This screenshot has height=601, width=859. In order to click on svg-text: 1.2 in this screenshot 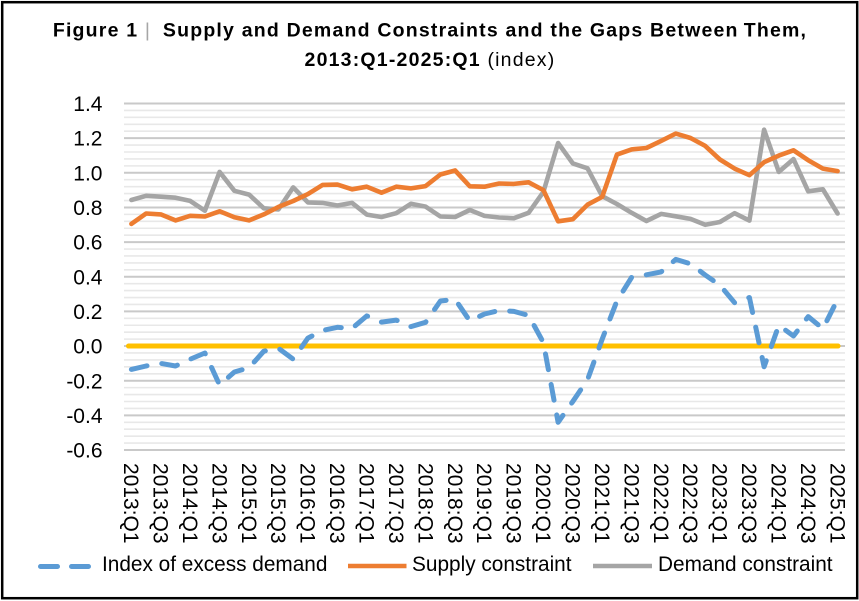, I will do `click(87, 139)`.